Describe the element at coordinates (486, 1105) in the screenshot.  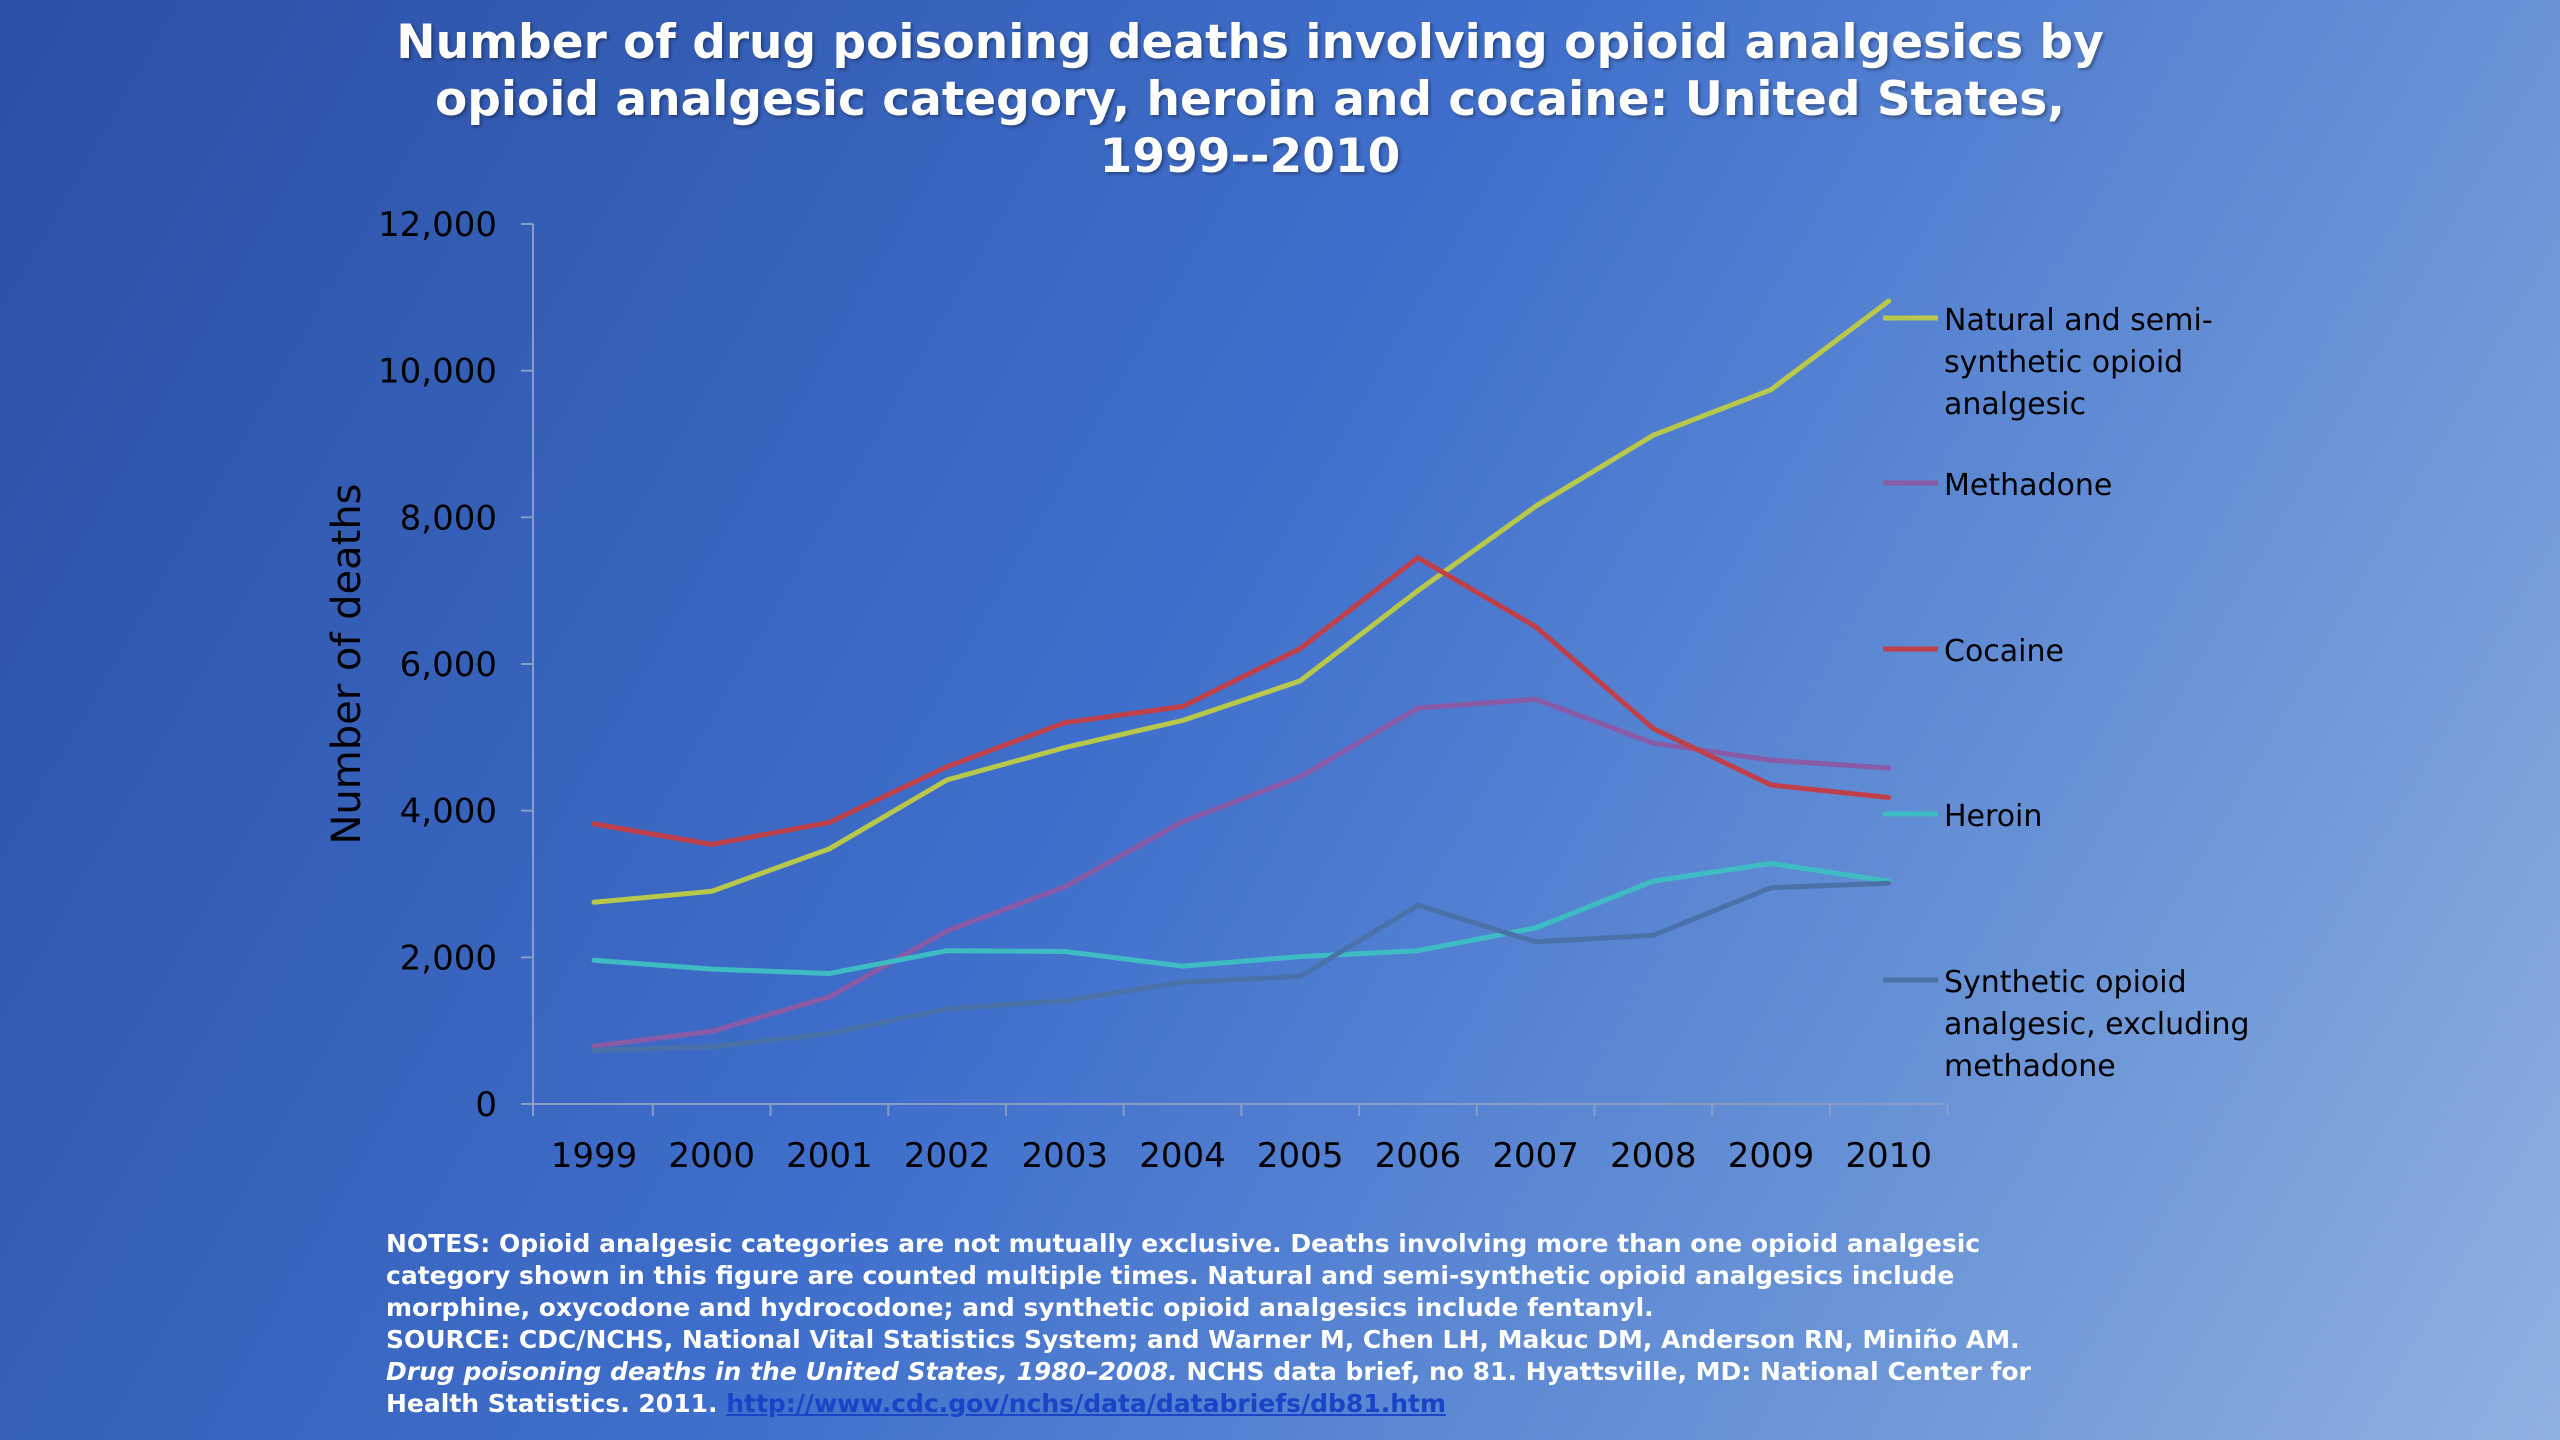
I see `y-tick-label: 0` at that location.